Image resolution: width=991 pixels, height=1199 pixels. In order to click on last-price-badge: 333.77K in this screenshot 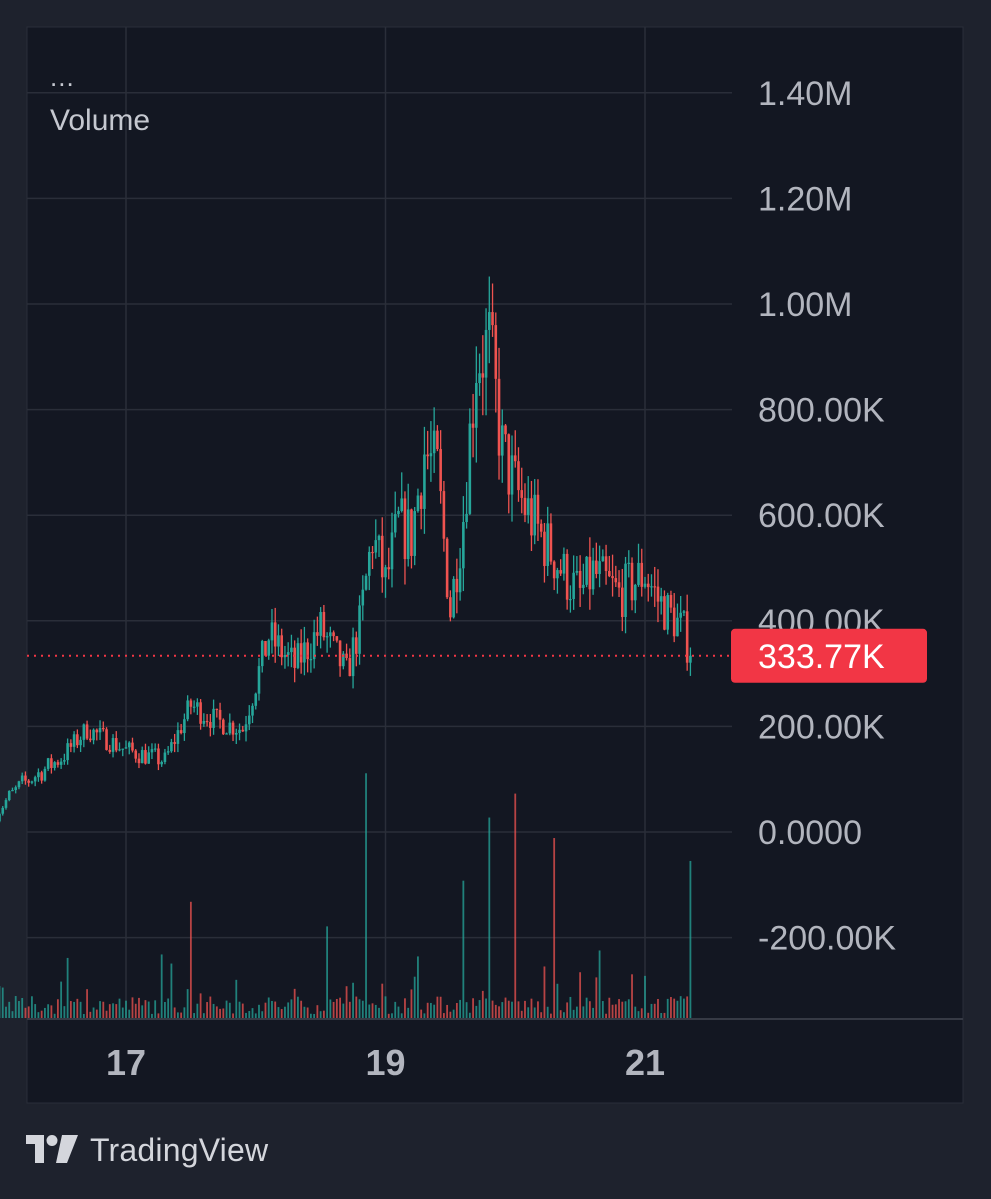, I will do `click(829, 655)`.